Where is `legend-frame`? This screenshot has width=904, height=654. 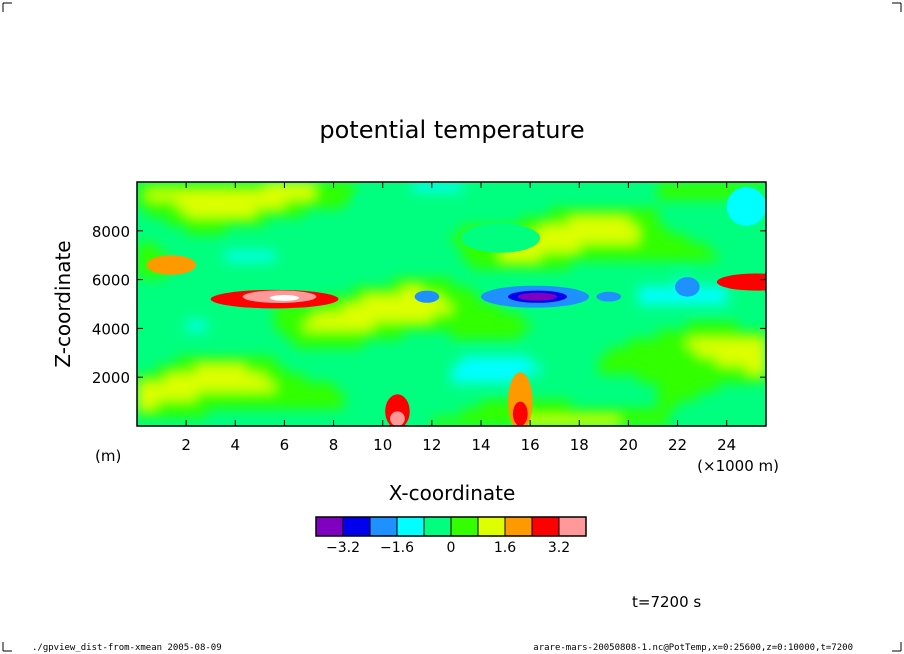 legend-frame is located at coordinates (451, 526).